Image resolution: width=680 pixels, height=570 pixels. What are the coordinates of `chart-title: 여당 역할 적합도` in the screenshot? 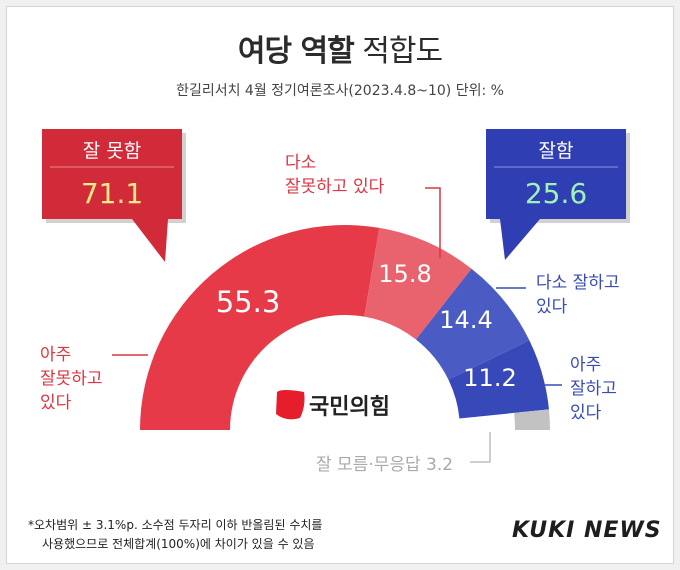 It's located at (340, 48).